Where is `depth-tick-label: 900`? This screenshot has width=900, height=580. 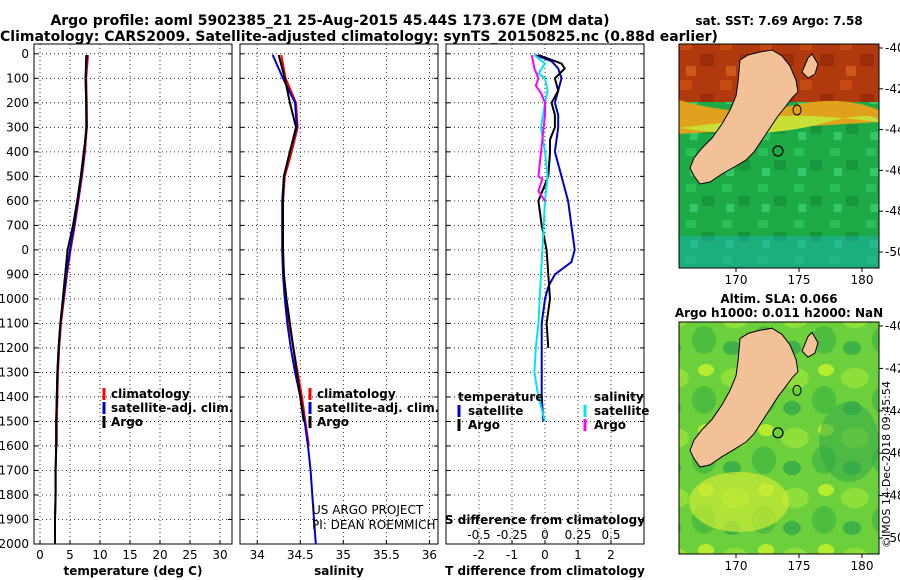
depth-tick-label: 900 is located at coordinates (17, 274).